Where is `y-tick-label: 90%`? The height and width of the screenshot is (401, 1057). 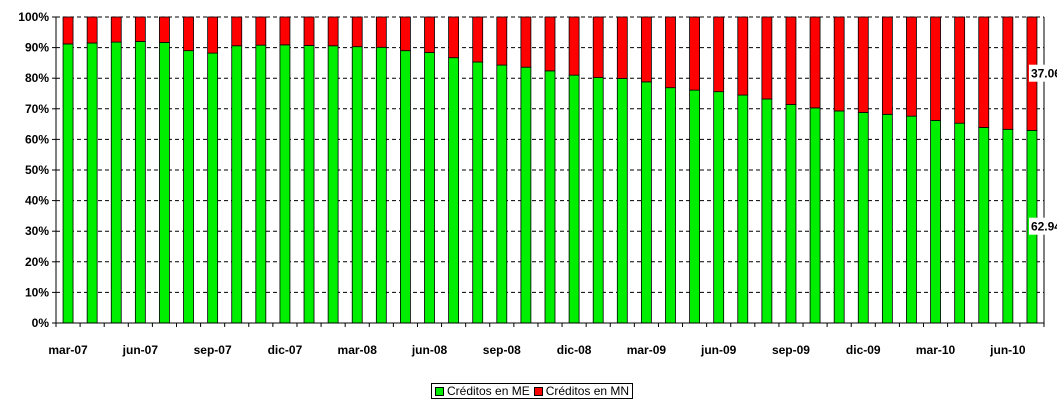
y-tick-label: 90% is located at coordinates (37, 48).